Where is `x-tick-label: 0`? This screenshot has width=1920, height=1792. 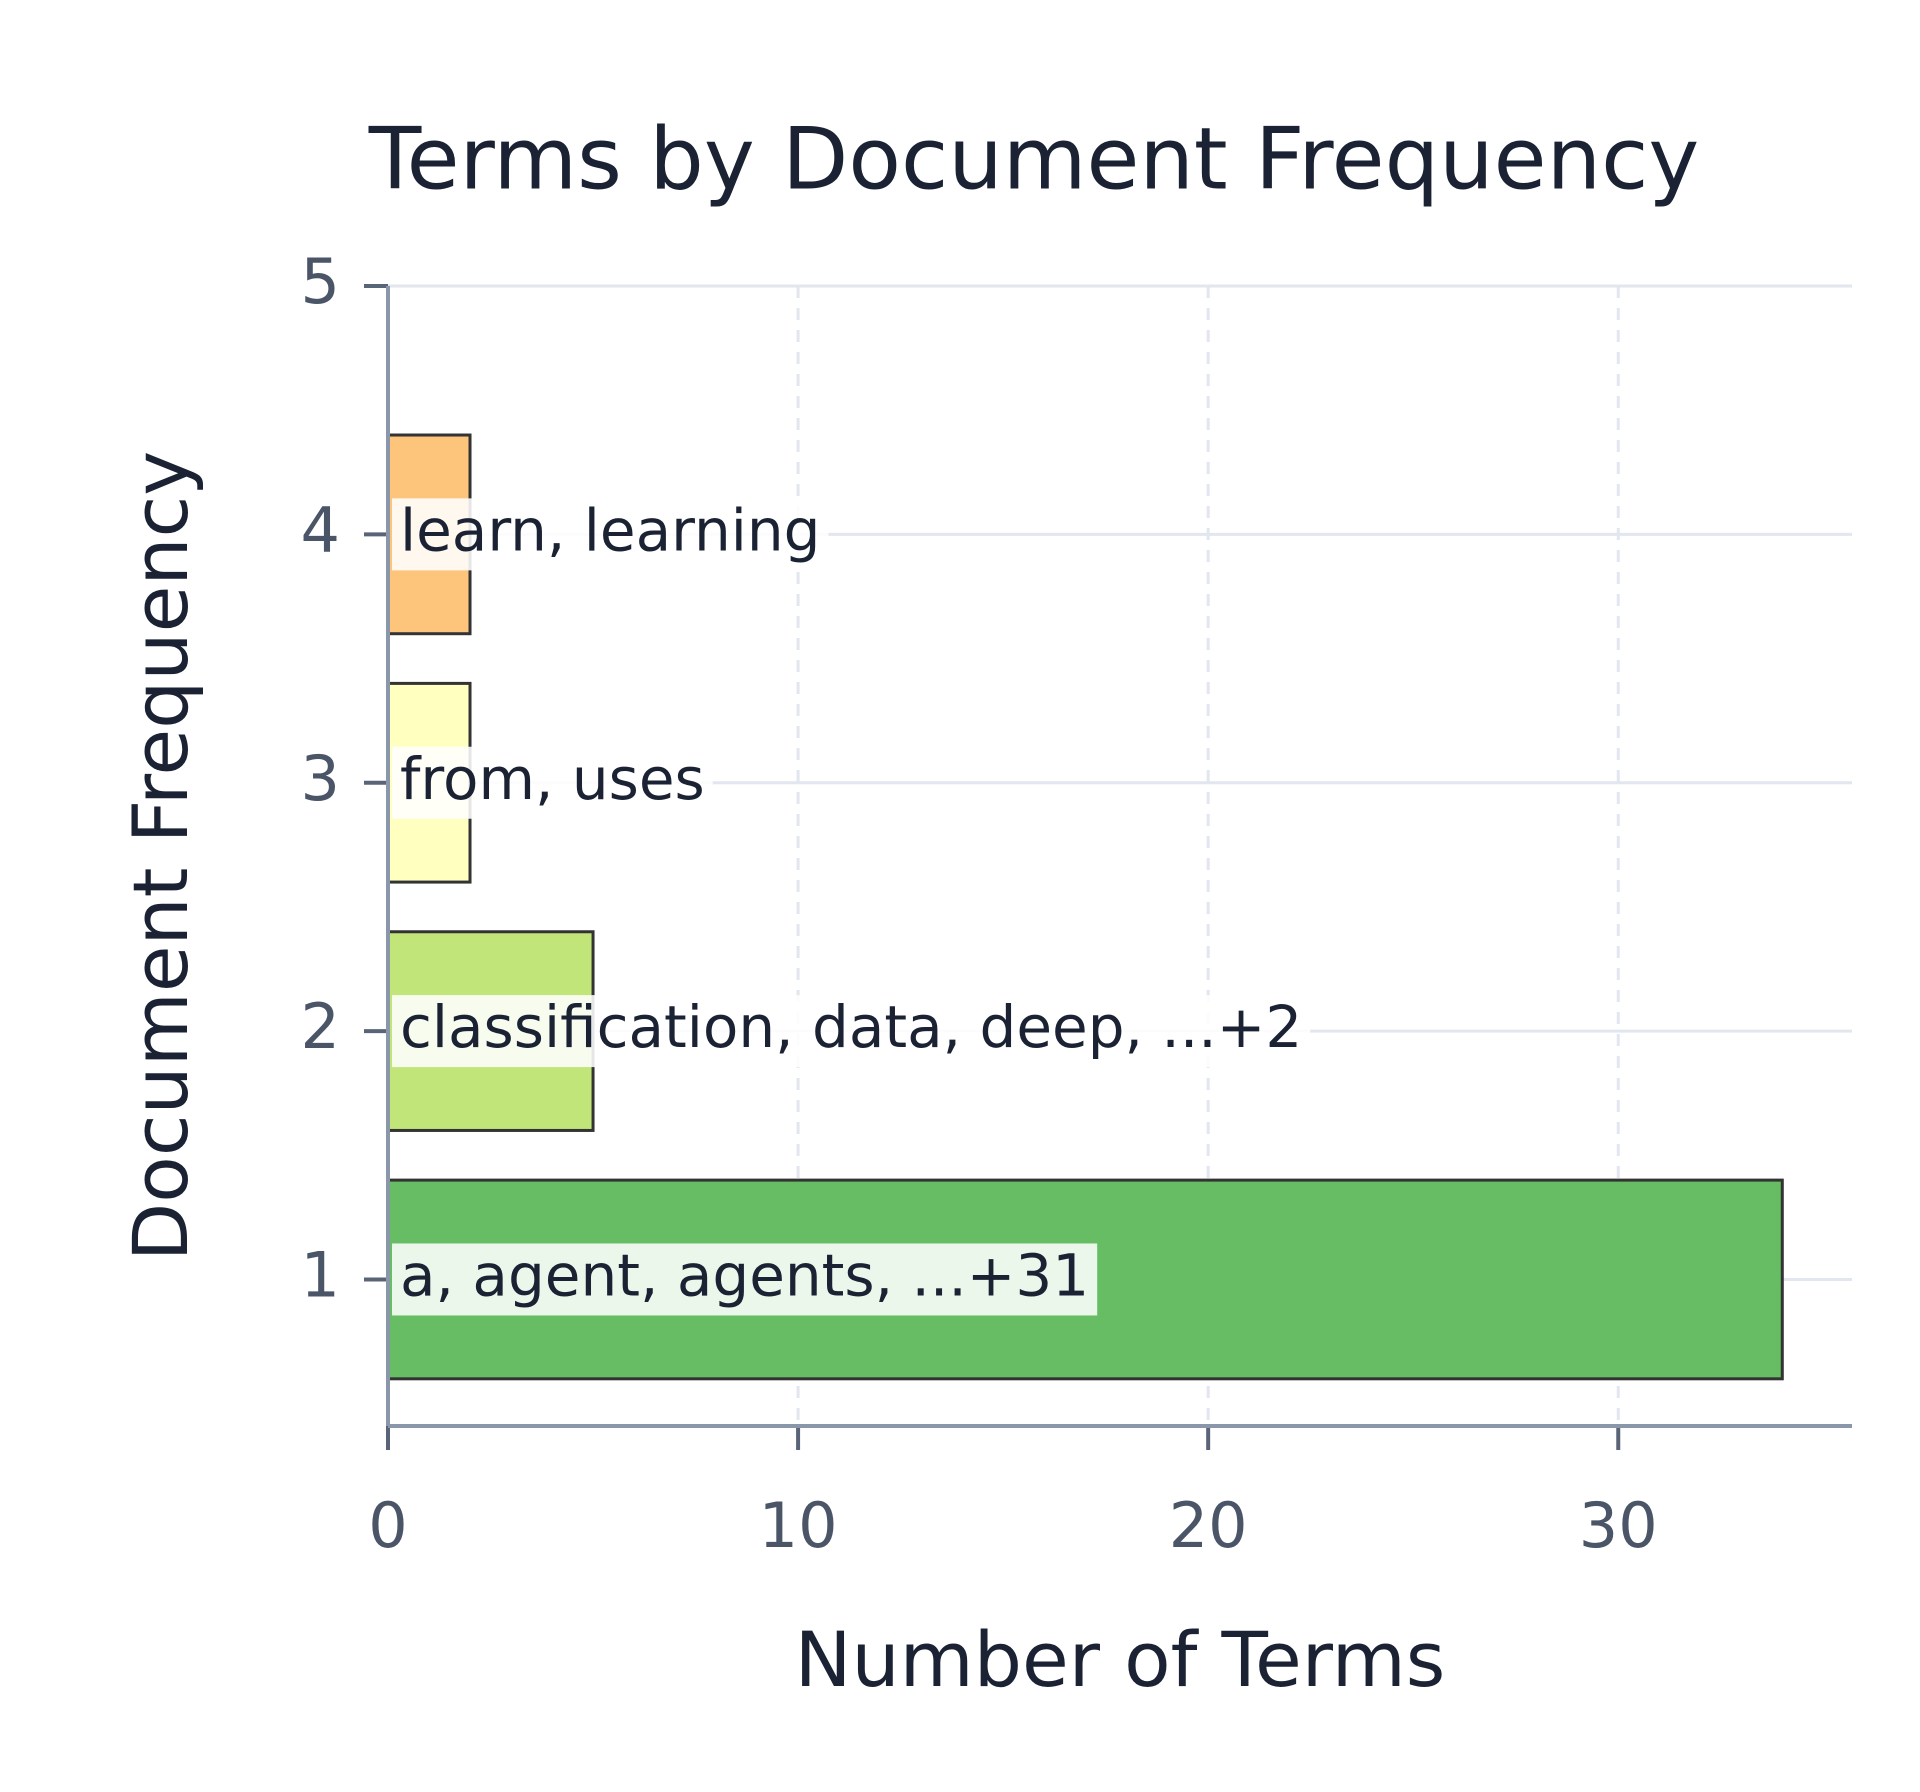 x-tick-label: 0 is located at coordinates (387, 1525).